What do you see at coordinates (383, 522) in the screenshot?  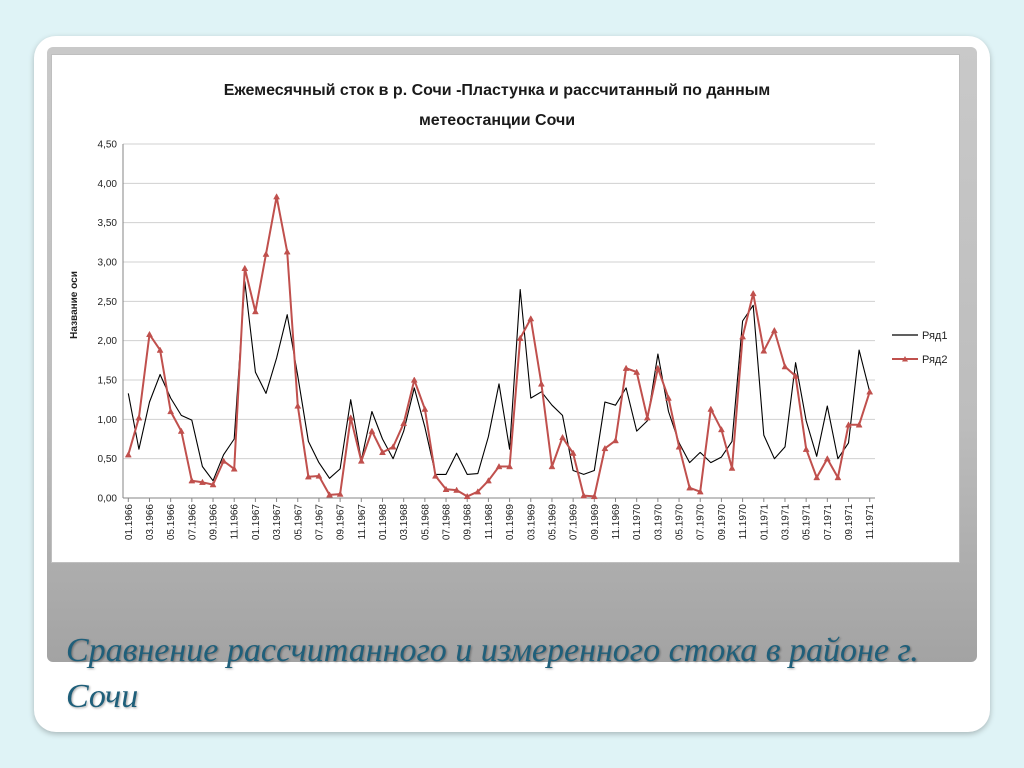 I see `x-tick-label: 01.1968` at bounding box center [383, 522].